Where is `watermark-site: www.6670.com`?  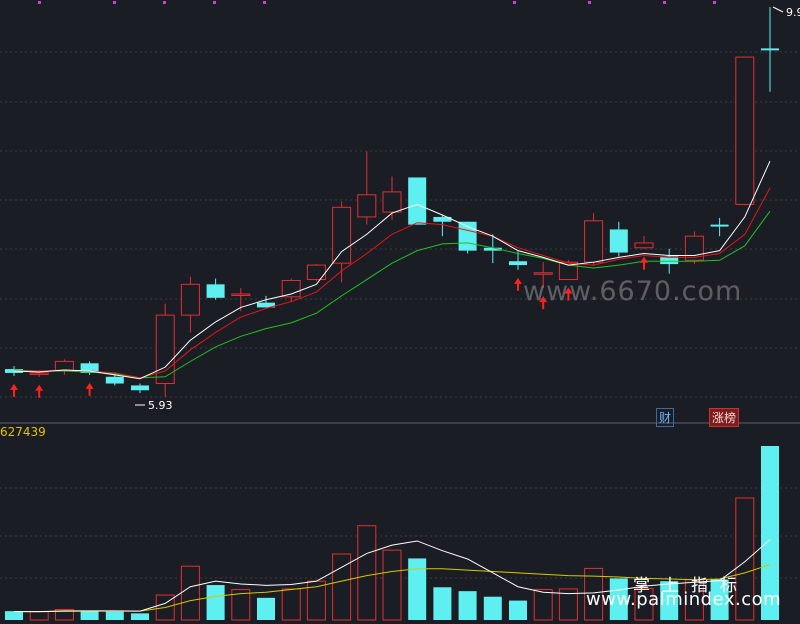
watermark-site: www.6670.com is located at coordinates (633, 291).